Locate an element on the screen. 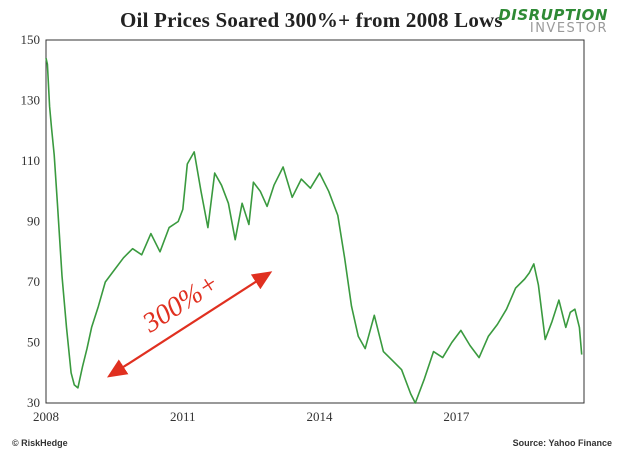 The height and width of the screenshot is (457, 630). x-axis: 2008 2011 2014 2017 is located at coordinates (251, 416).